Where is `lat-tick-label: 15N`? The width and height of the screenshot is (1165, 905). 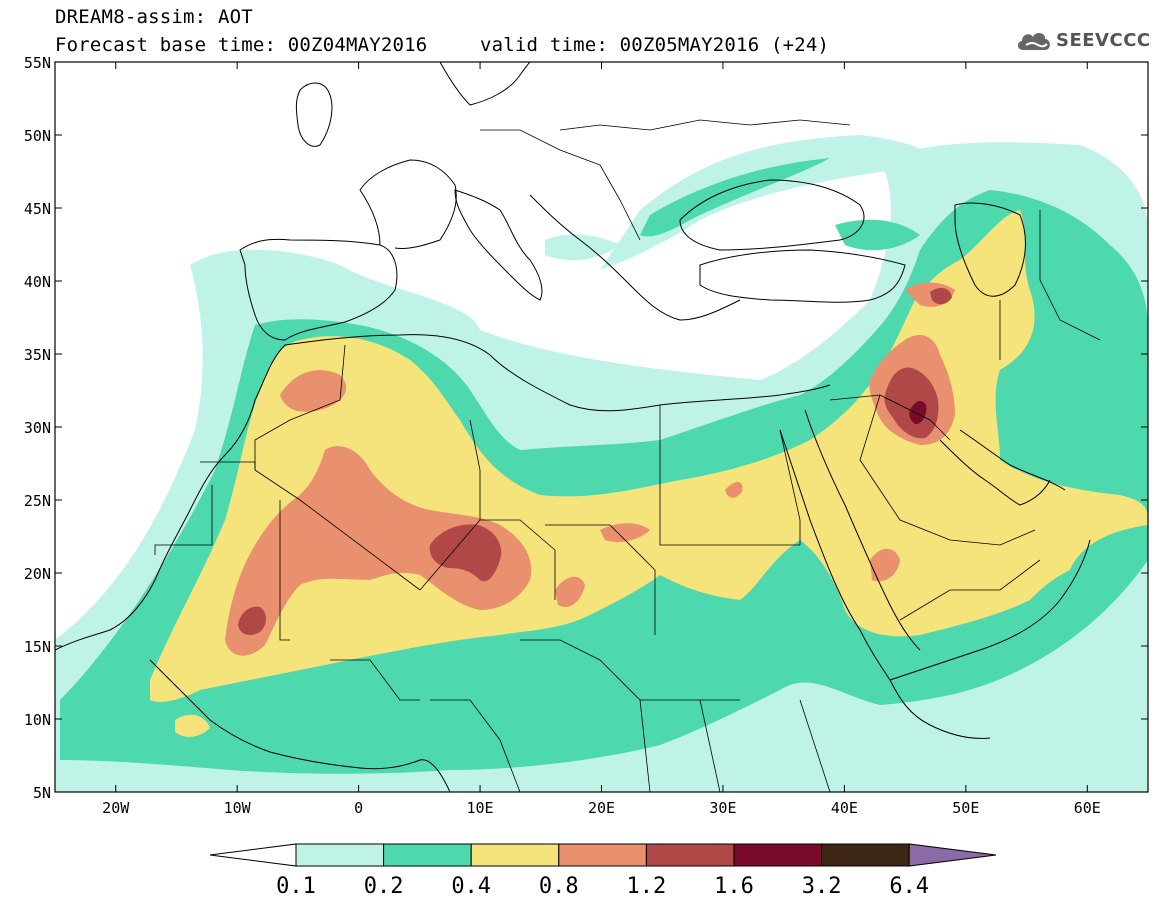 lat-tick-label: 15N is located at coordinates (37, 647).